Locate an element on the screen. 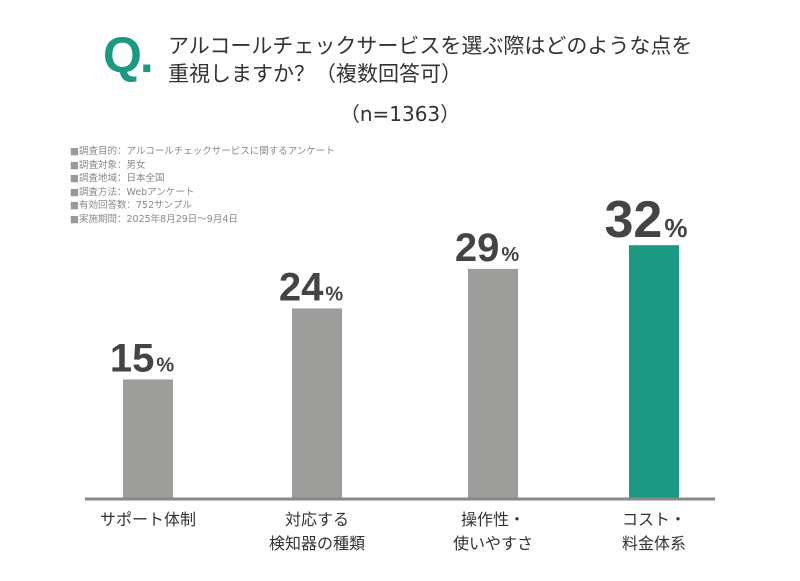 The height and width of the screenshot is (581, 800). x-tick-label: 操作性・ 使いやすさ is located at coordinates (493, 532).